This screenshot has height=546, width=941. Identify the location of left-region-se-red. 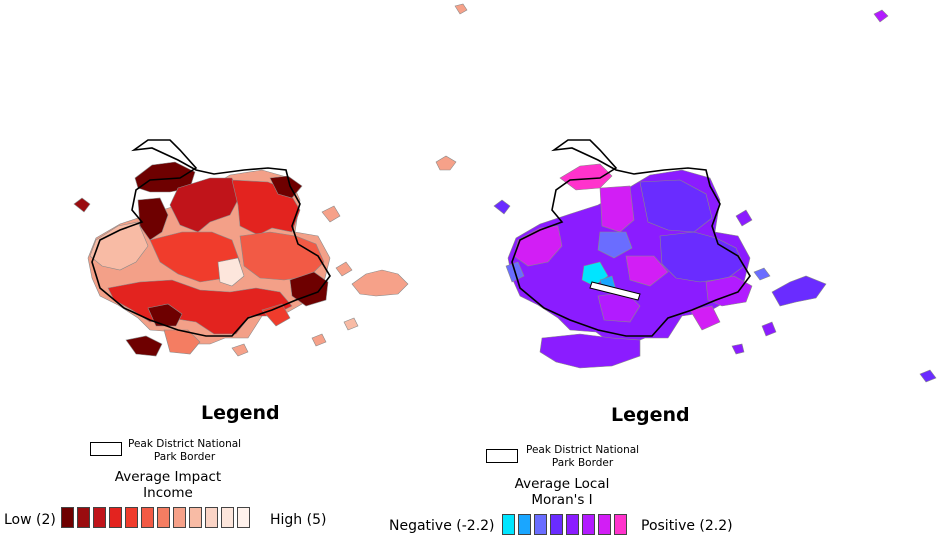
(276, 315).